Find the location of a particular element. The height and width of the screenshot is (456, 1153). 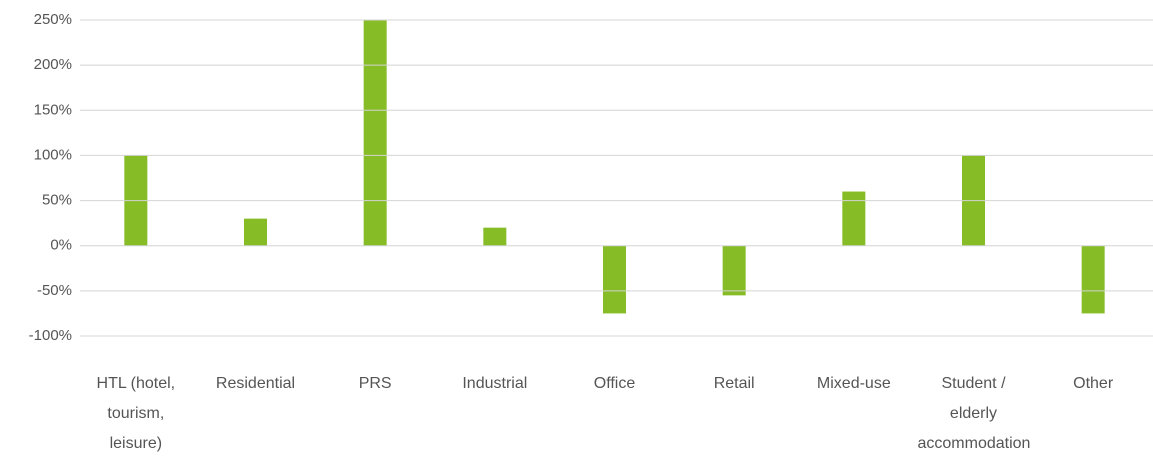

x-tick-label: Office is located at coordinates (614, 383).